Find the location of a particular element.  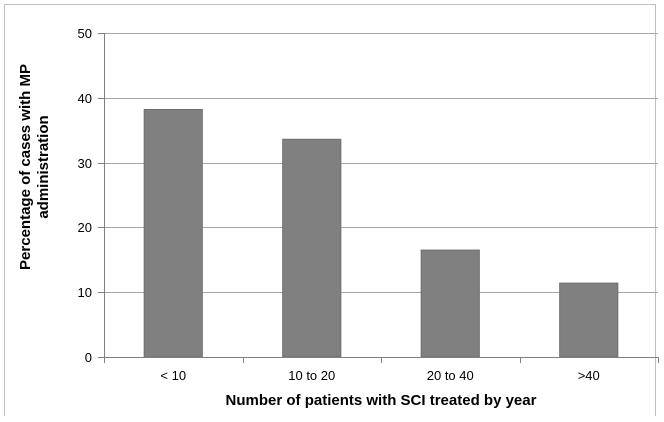

y-tick-label: 10 is located at coordinates (85, 292).